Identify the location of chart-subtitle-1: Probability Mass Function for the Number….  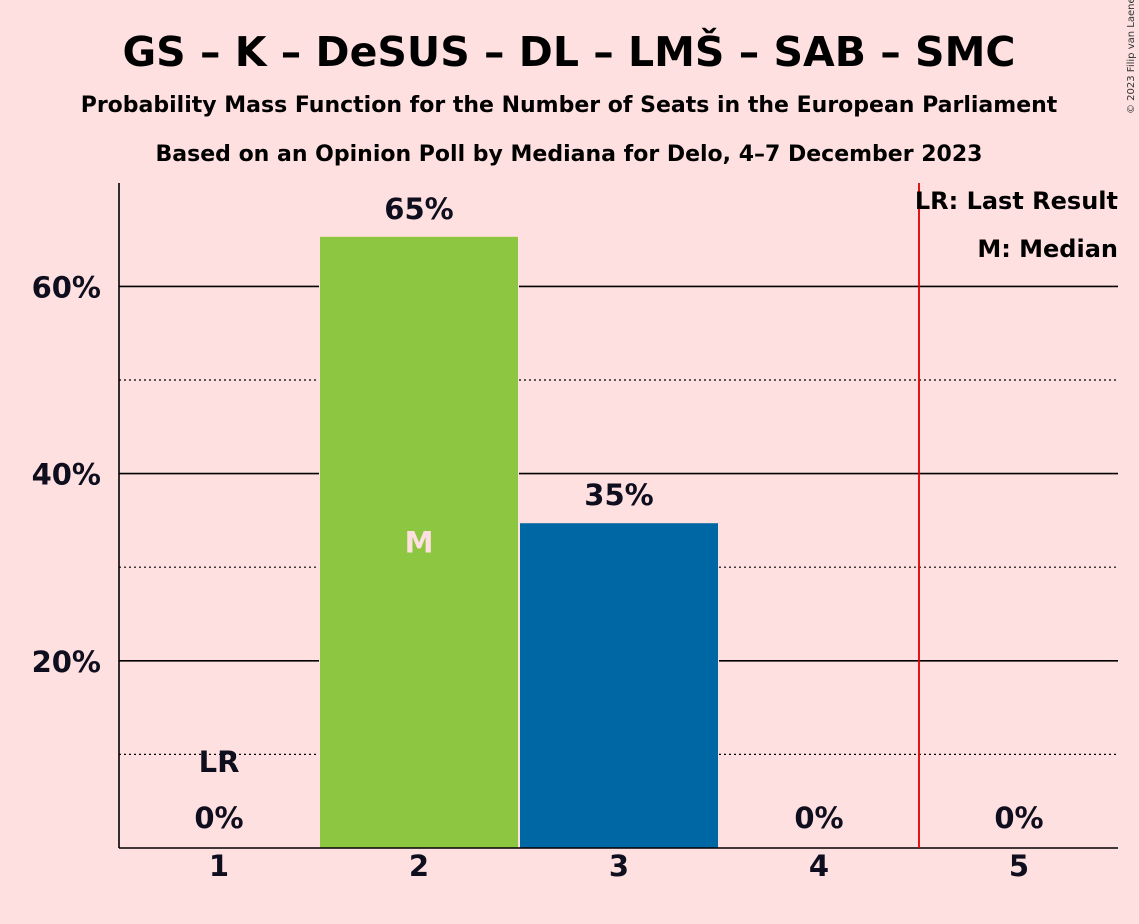
(569, 105).